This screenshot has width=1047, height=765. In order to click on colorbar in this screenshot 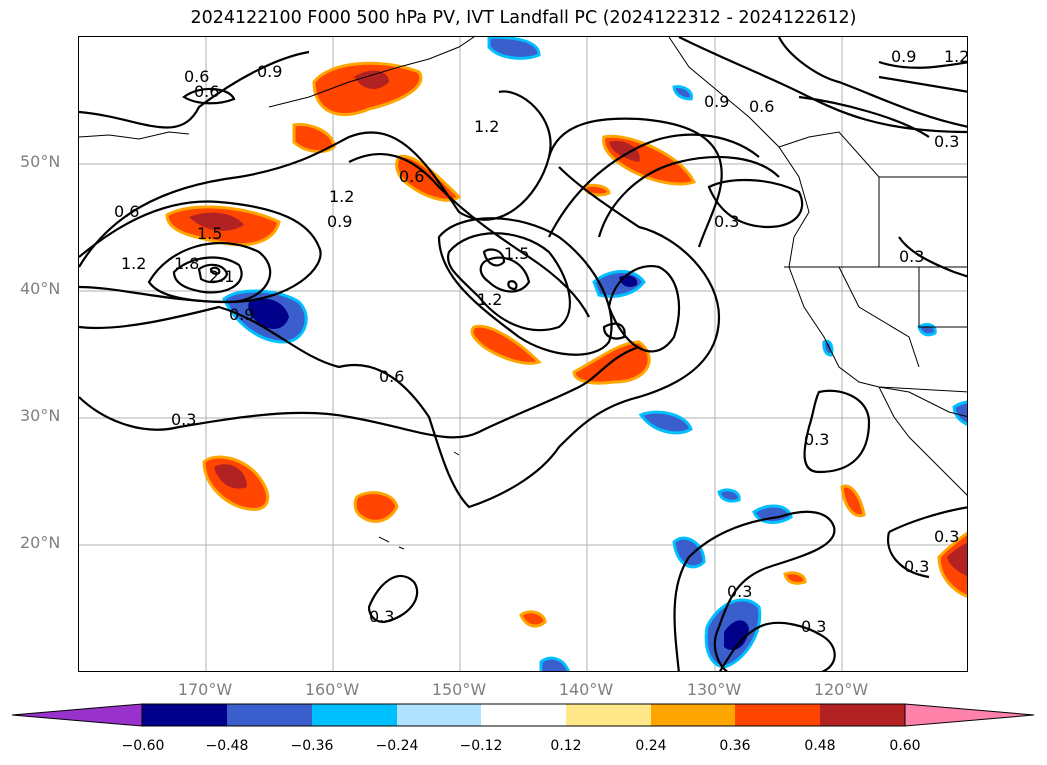, I will do `click(523, 715)`.